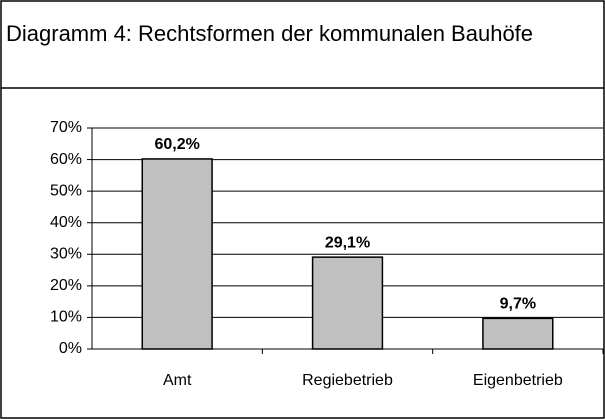 The height and width of the screenshot is (419, 605). What do you see at coordinates (66, 222) in the screenshot?
I see `y-tick-label: 40%` at bounding box center [66, 222].